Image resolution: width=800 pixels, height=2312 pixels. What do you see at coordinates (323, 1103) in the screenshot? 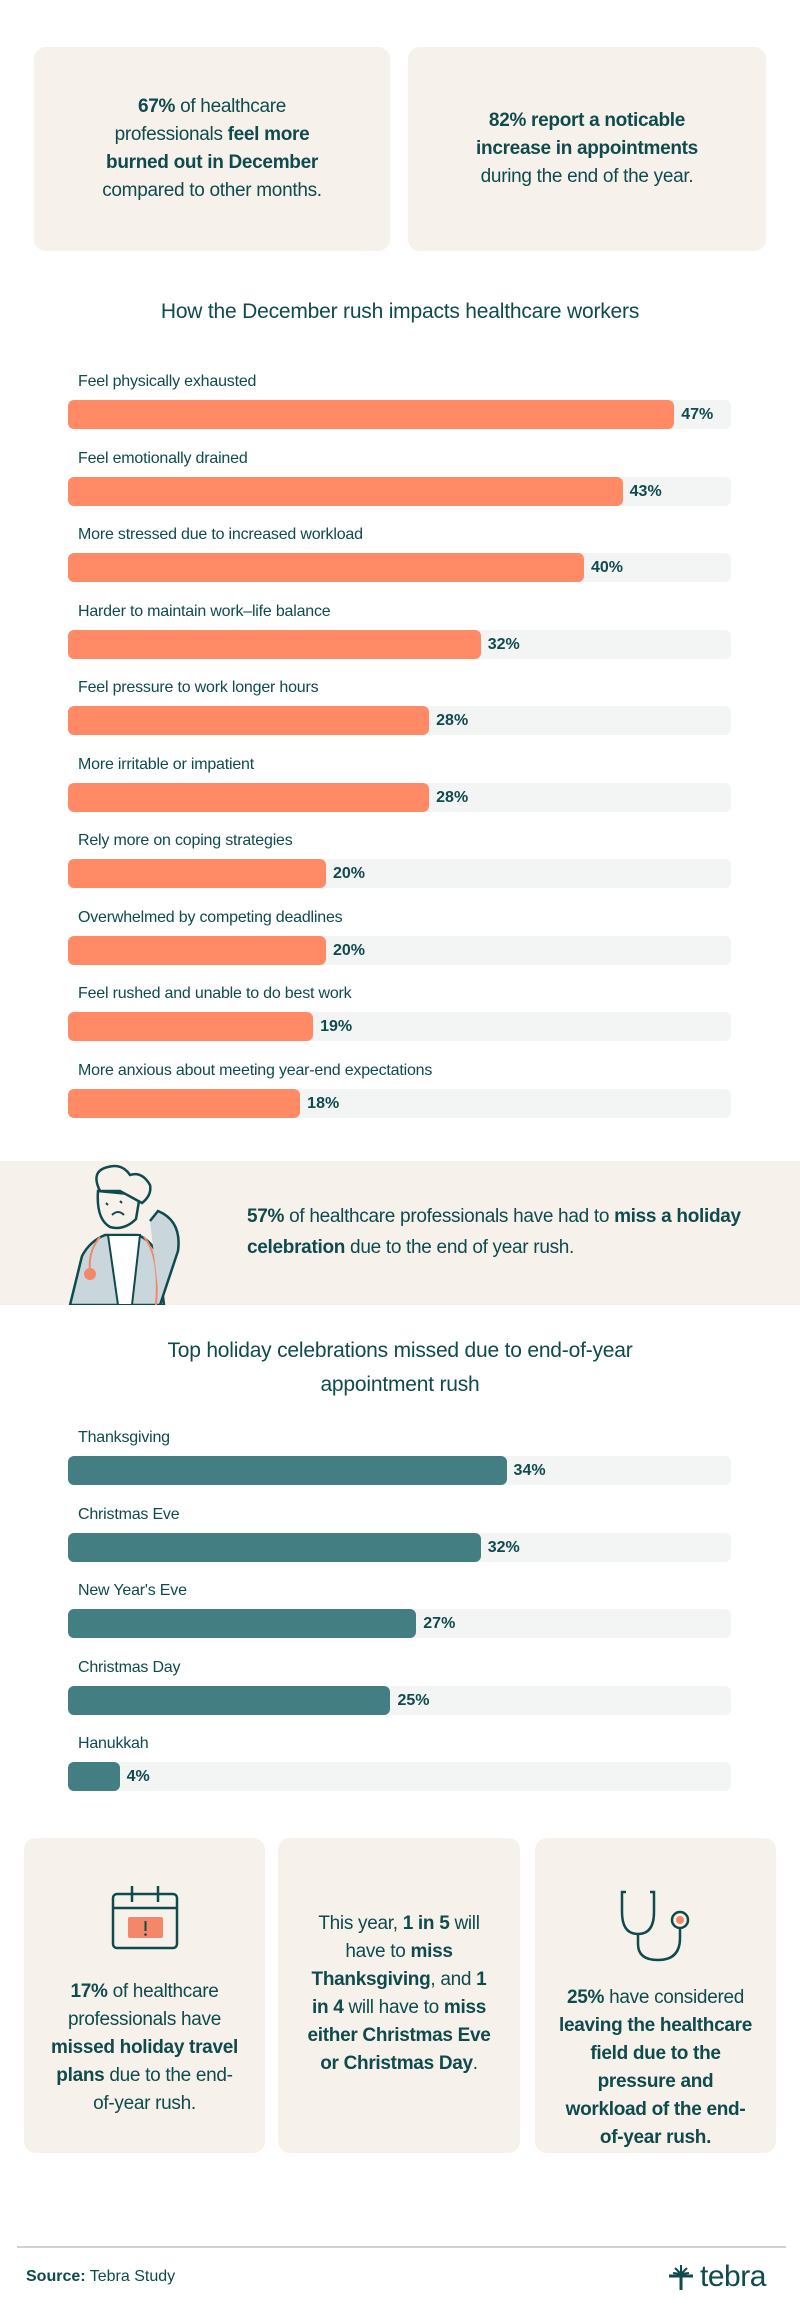
I see `bar-value-label: 18%` at bounding box center [323, 1103].